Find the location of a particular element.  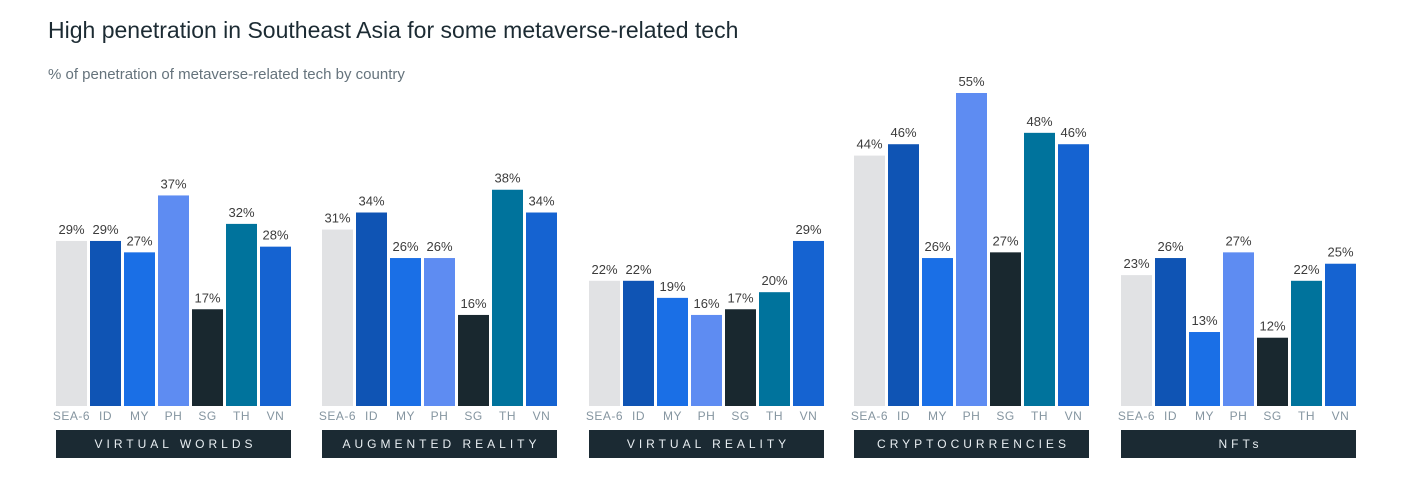

data-label: 19% is located at coordinates (672, 286).